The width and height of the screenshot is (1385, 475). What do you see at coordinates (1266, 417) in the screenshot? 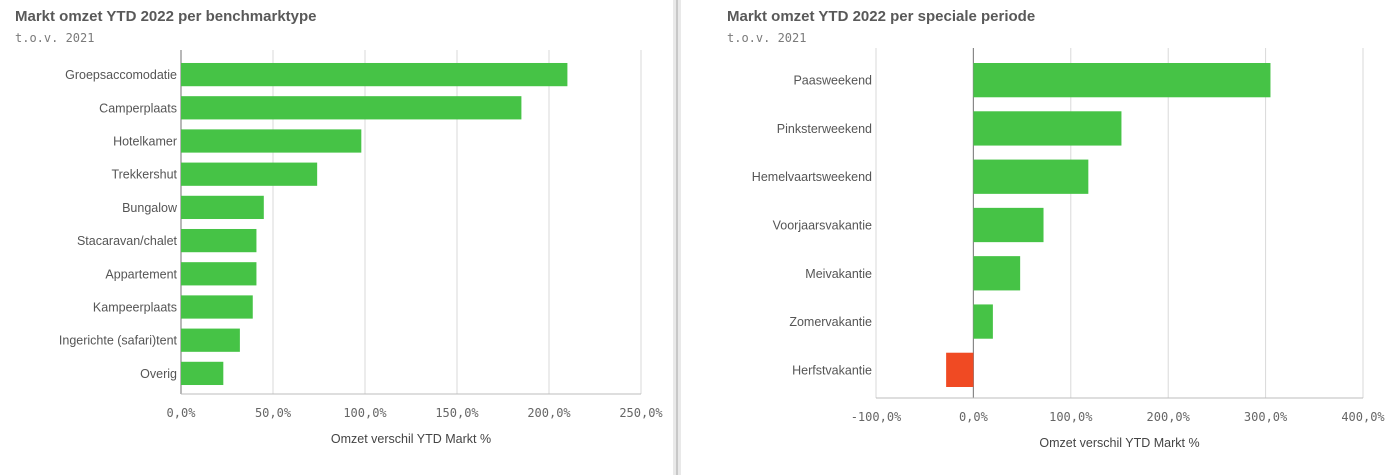
I see `x-tick-label: 300,0%` at bounding box center [1266, 417].